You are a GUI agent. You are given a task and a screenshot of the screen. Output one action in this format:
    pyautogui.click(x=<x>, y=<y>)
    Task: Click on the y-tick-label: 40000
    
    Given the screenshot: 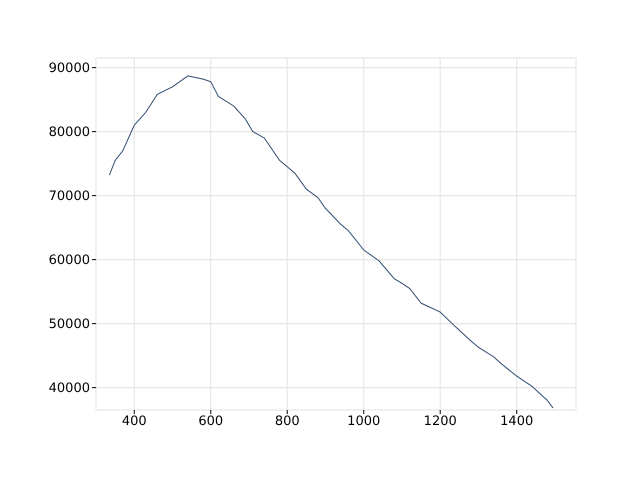 What is the action you would take?
    pyautogui.click(x=69, y=388)
    